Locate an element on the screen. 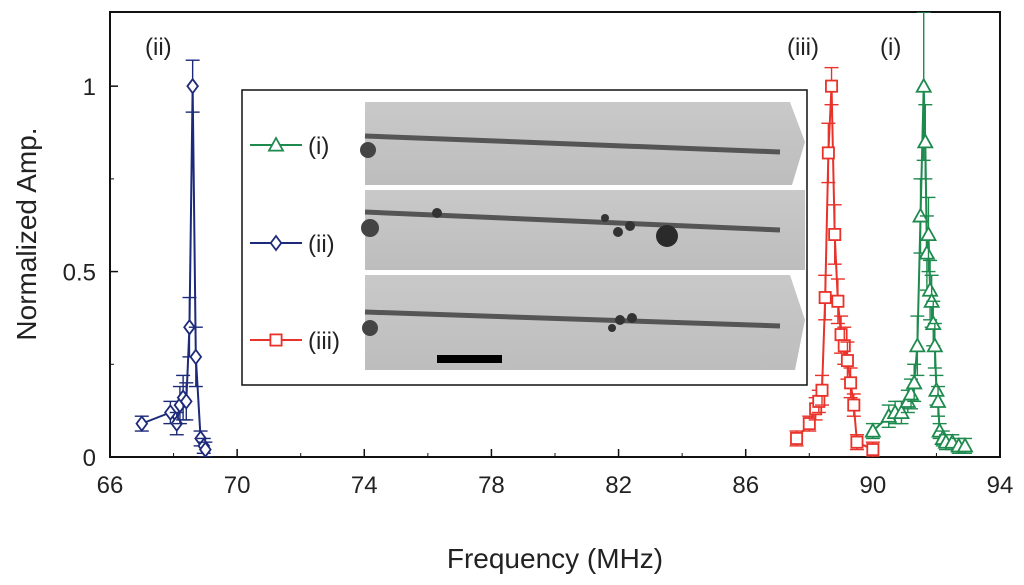 The height and width of the screenshot is (585, 1024). legend-entry-i: (i) is located at coordinates (289, 146).